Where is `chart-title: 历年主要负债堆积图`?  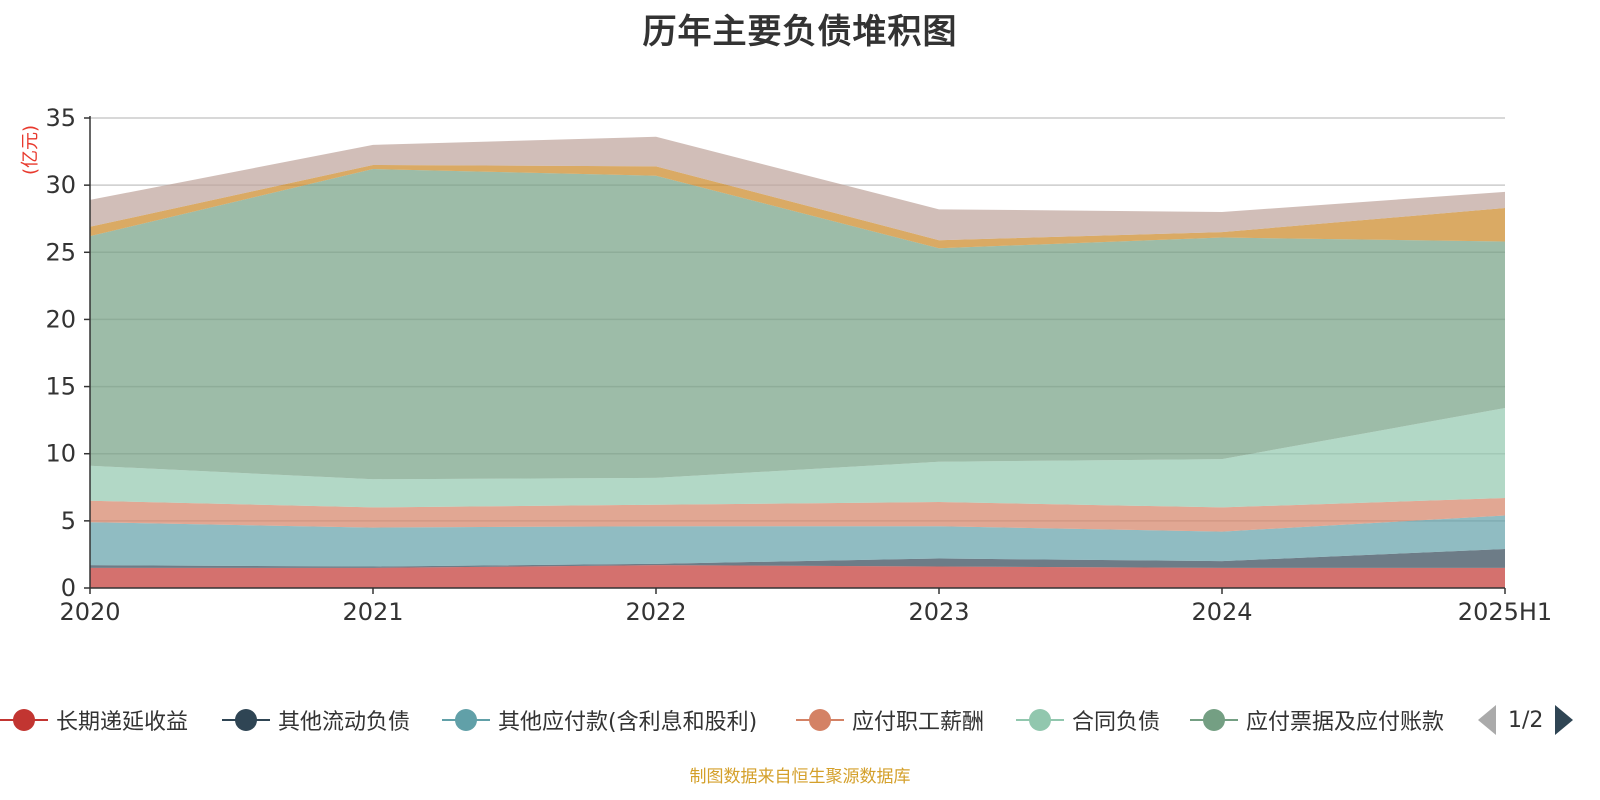
chart-title: 历年主要负债堆积图 is located at coordinates (800, 32).